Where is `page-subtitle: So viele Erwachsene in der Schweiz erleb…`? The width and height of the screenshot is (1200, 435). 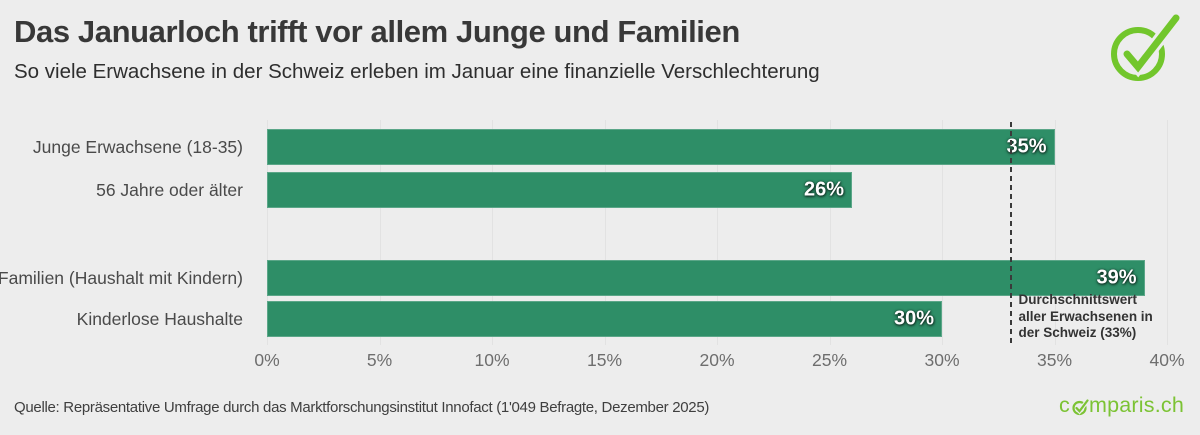
page-subtitle: So viele Erwachsene in der Schweiz erleb… is located at coordinates (417, 71).